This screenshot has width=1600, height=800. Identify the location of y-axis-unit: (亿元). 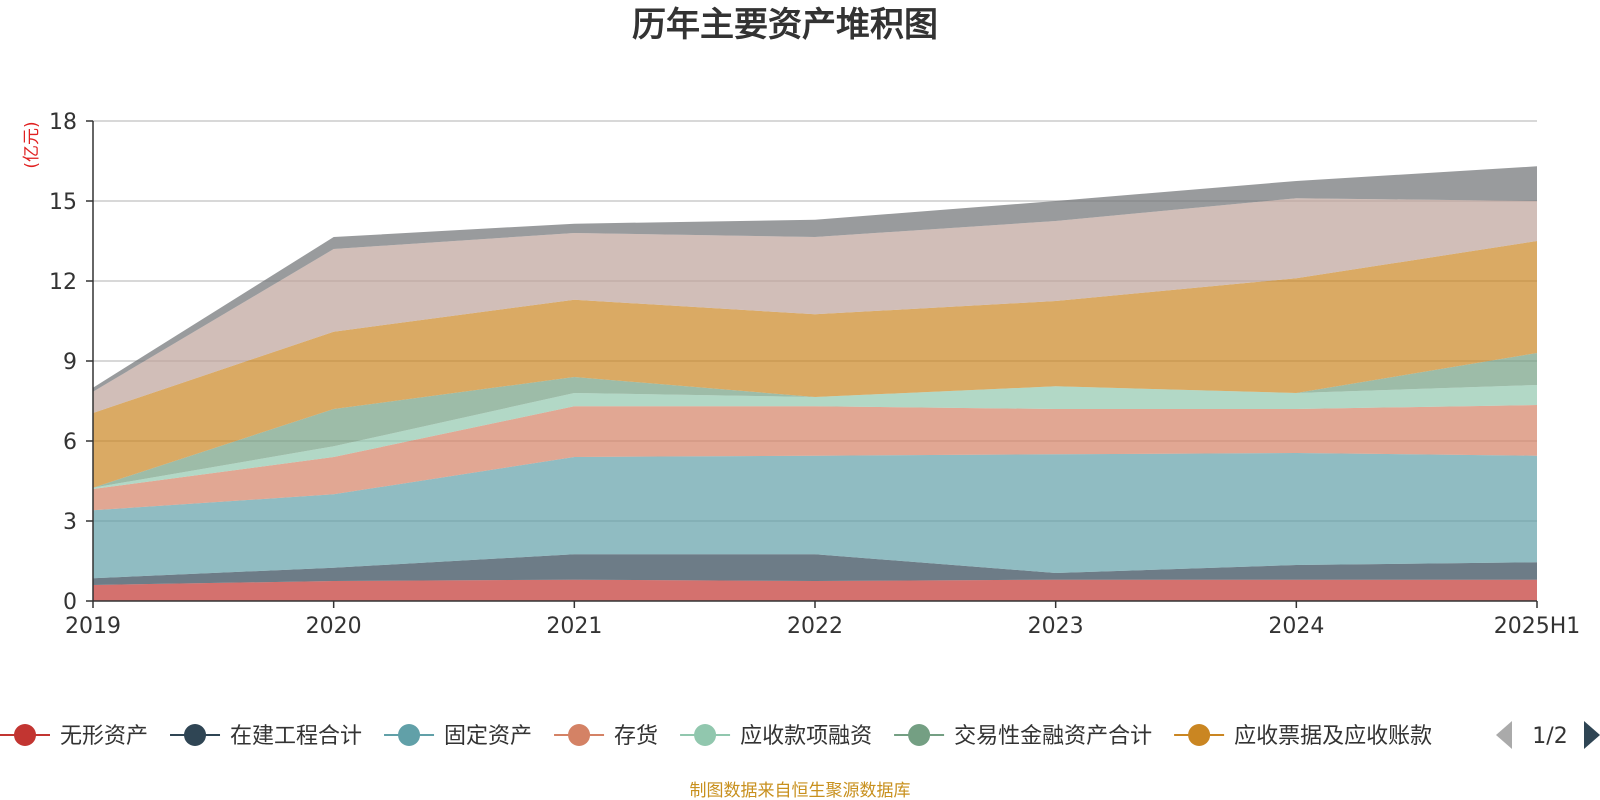
(32, 144).